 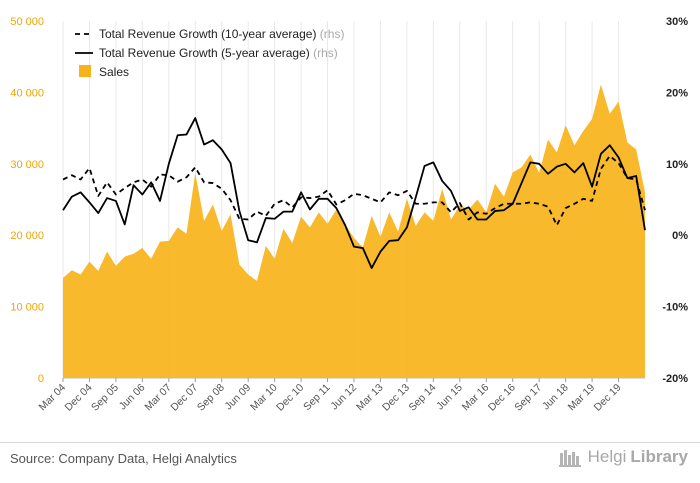 I want to click on x-tick-label: Sep 08, so click(x=211, y=398).